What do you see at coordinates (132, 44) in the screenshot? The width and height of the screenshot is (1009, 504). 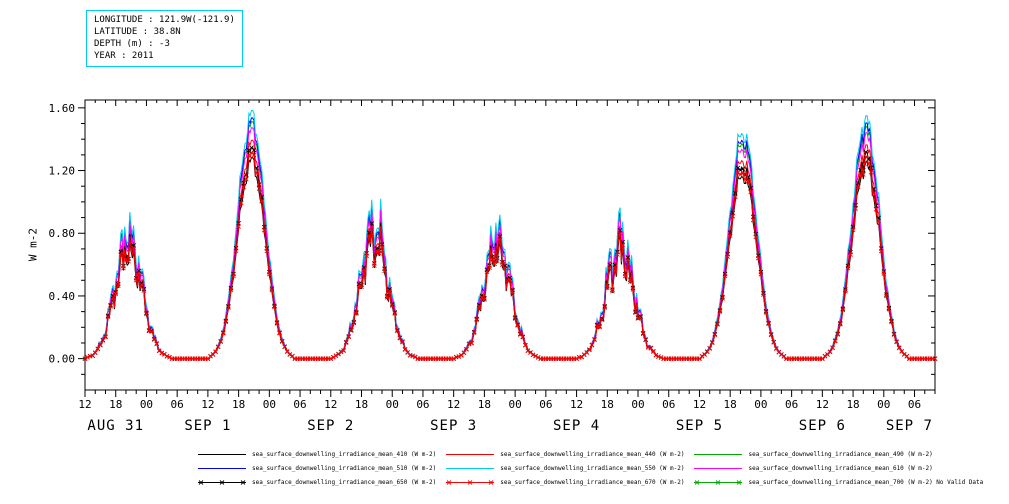 I see `header-depth: DEPTH (m) : -3` at bounding box center [132, 44].